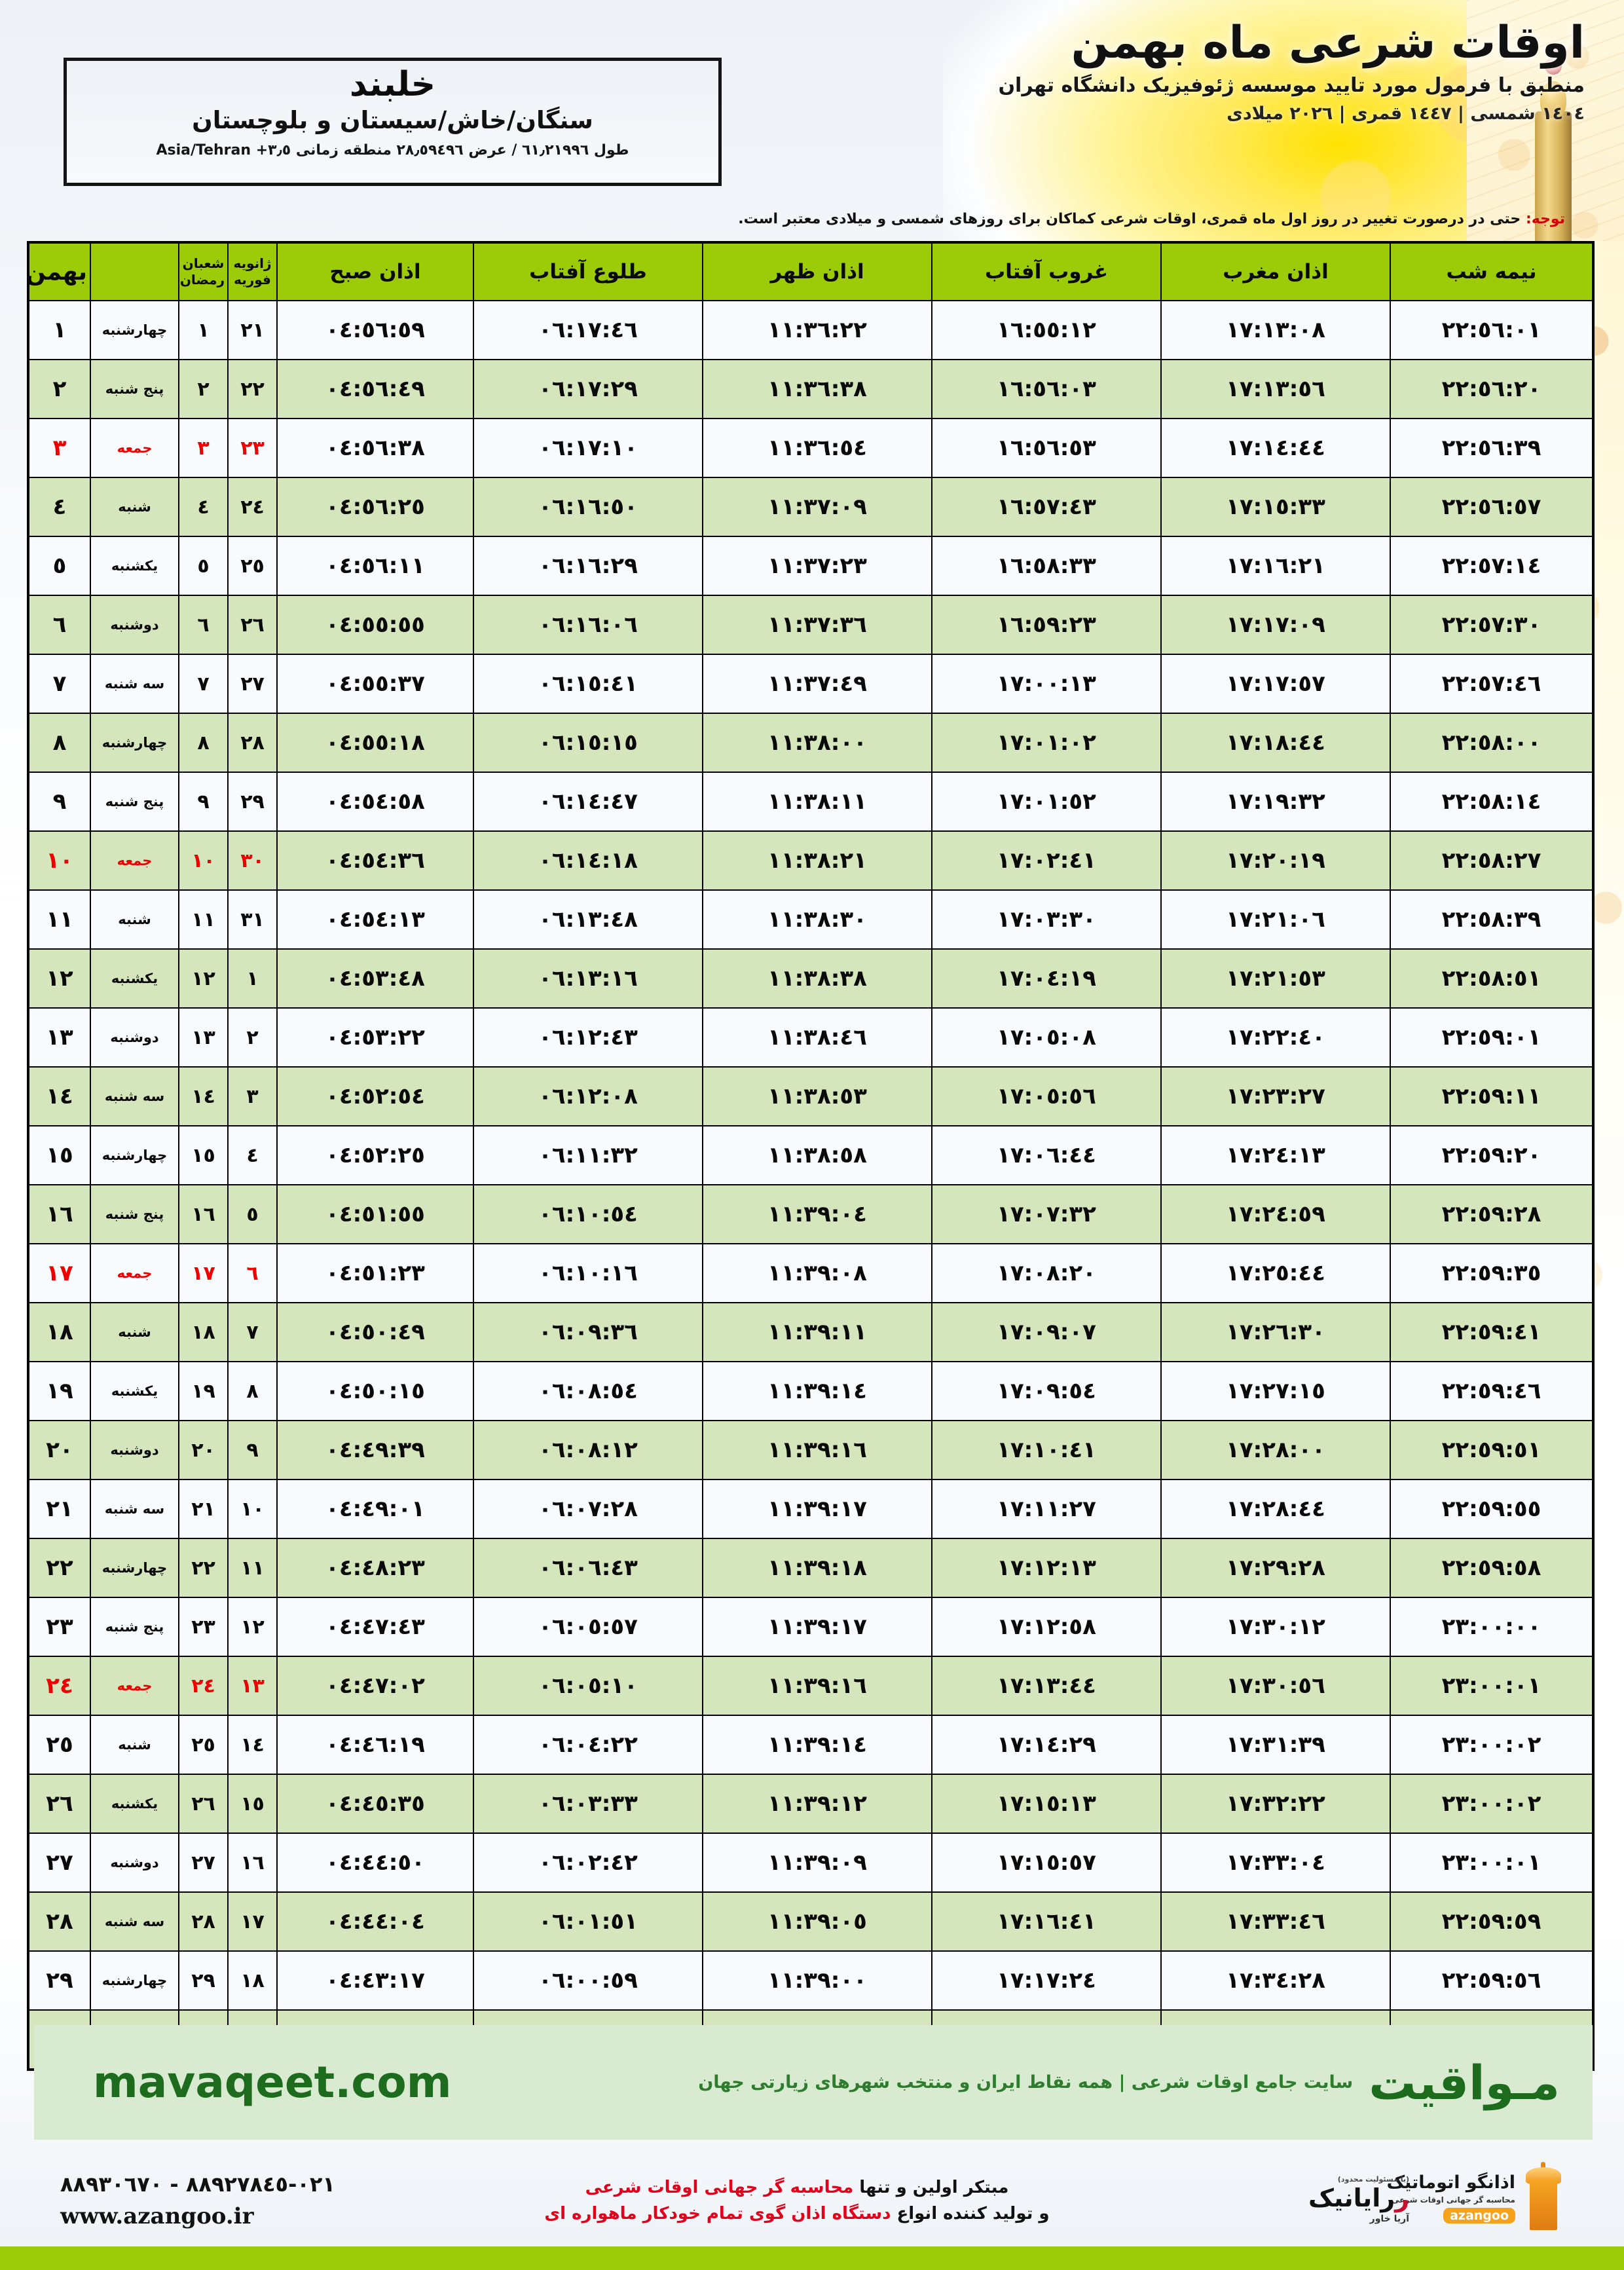 This screenshot has width=1624, height=2270. Describe the element at coordinates (59, 448) in the screenshot. I see `cell-bahman-day: ٣` at that location.